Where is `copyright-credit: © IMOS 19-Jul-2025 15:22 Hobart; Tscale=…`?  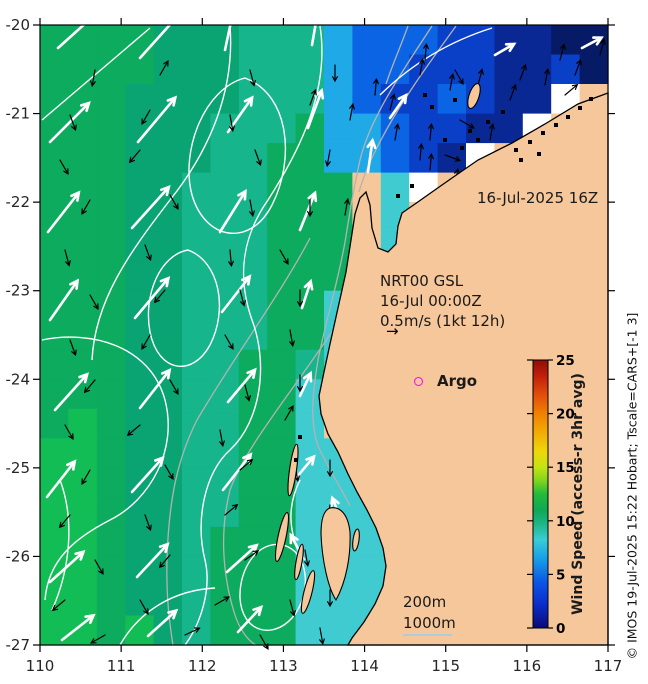
copyright-credit: © IMOS 19-Jul-2025 15:22 Hobart; Tscale=… is located at coordinates (632, 486).